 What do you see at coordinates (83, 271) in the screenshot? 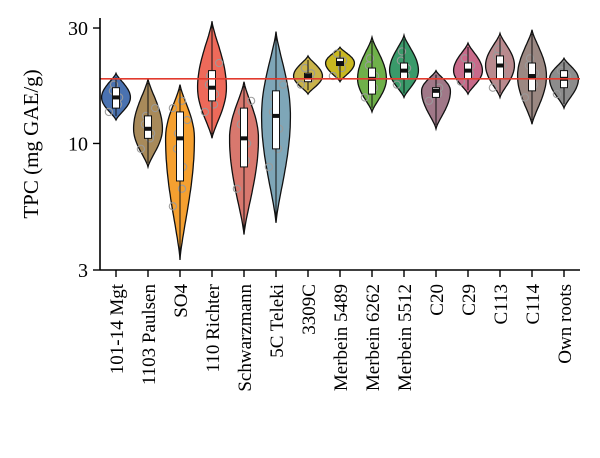
I see `y-tick-label: 3` at bounding box center [83, 271].